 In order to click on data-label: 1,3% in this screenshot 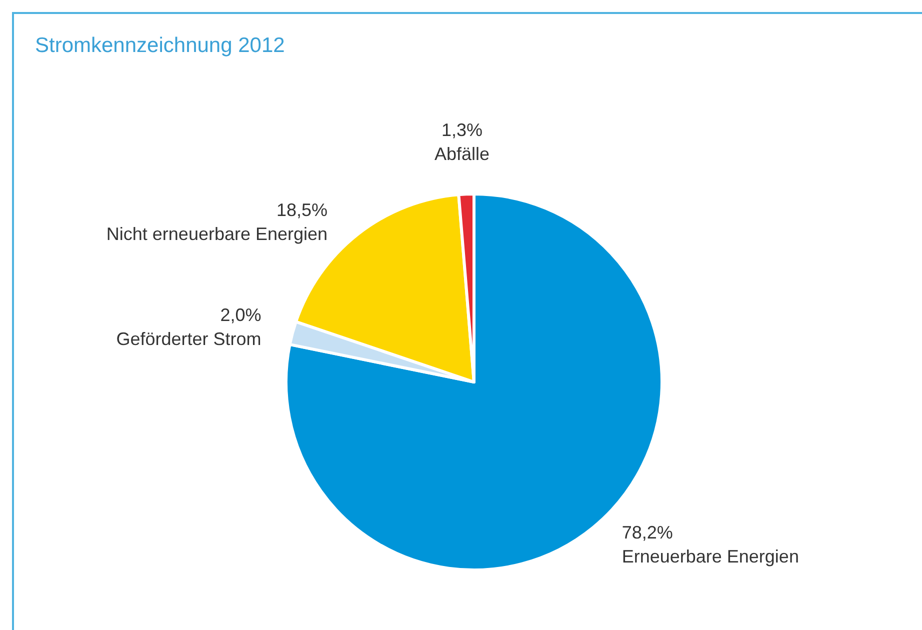, I will do `click(462, 130)`.